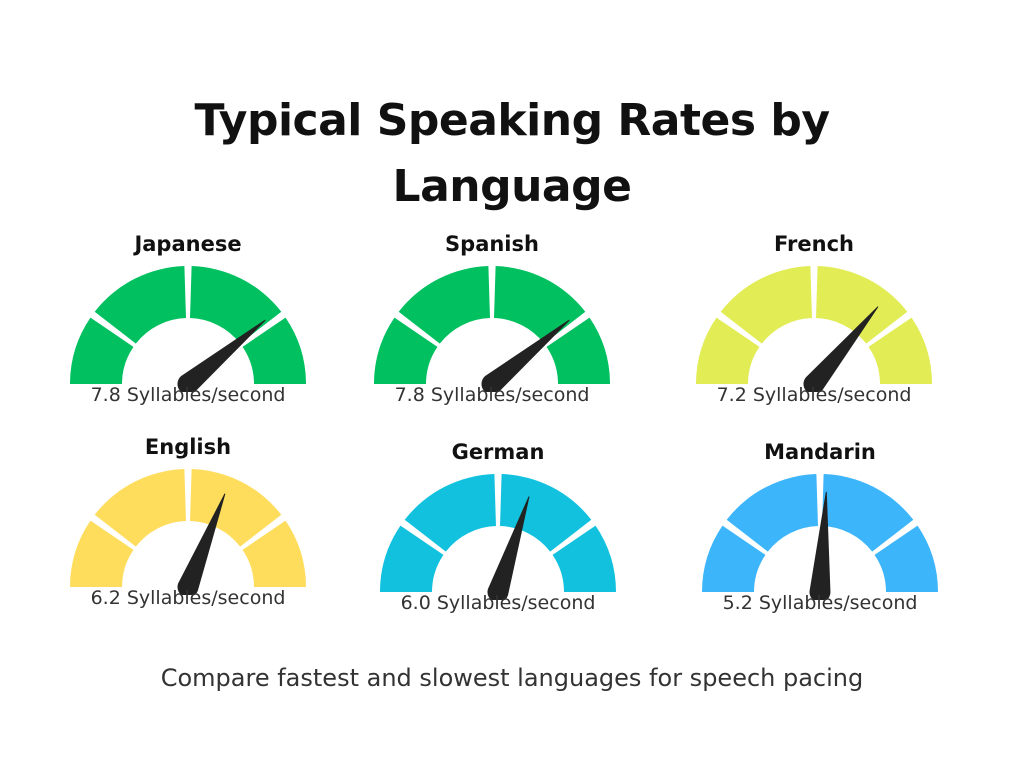  Describe the element at coordinates (731, 395) in the screenshot. I see `gauge-value: 7.2` at that location.